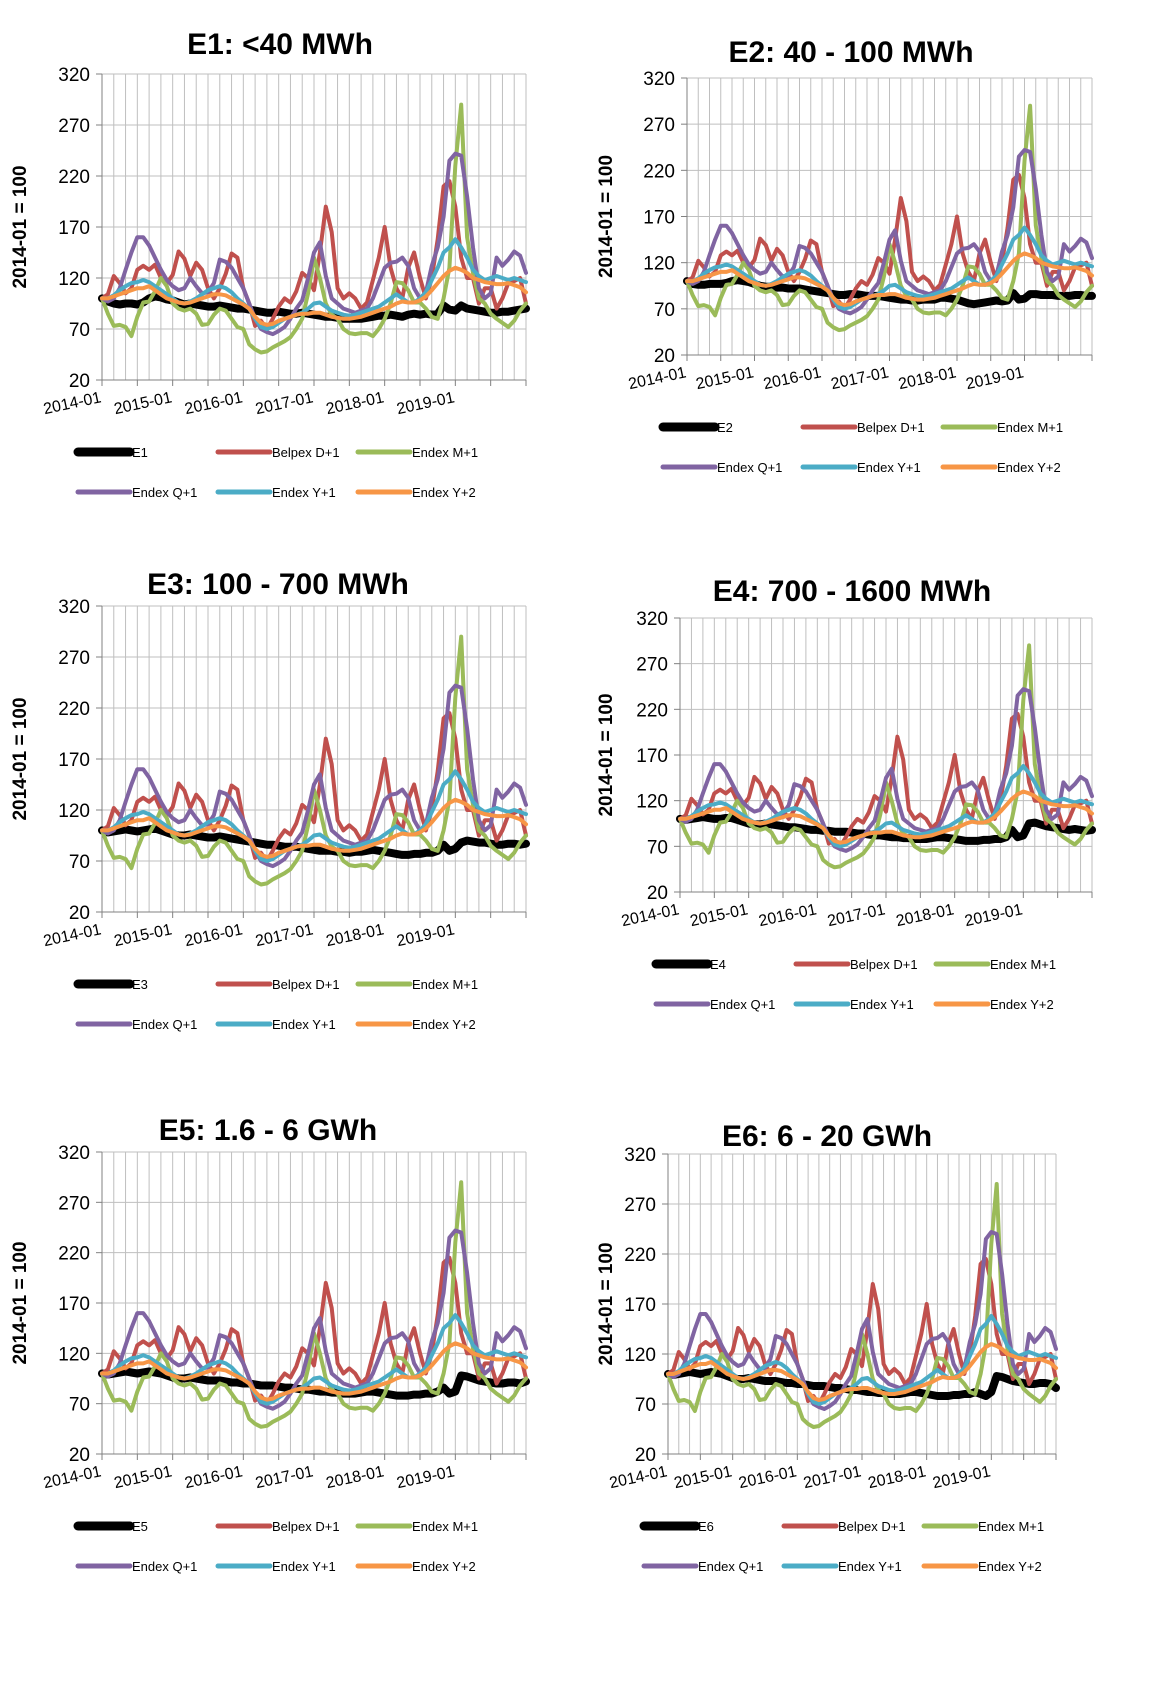 The width and height of the screenshot is (1172, 1684). What do you see at coordinates (140, 452) in the screenshot?
I see `legend-label: E1` at bounding box center [140, 452].